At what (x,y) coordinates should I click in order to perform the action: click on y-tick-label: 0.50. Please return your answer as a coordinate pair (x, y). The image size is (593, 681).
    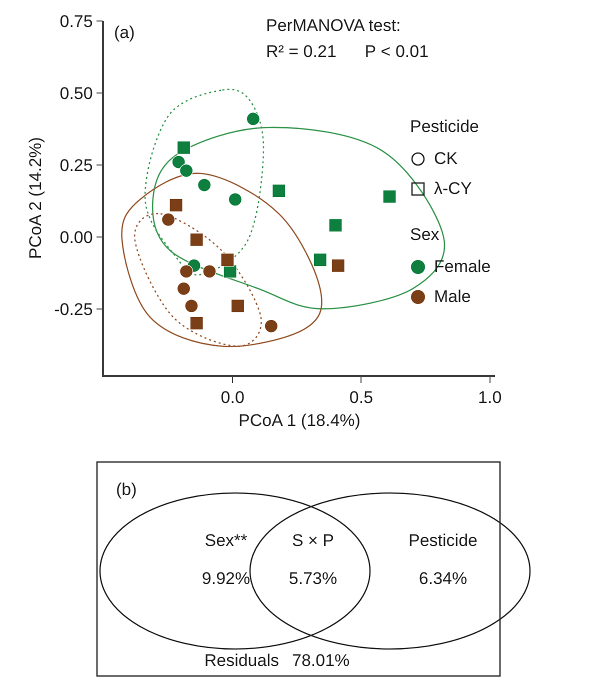
    Looking at the image, I should click on (76, 93).